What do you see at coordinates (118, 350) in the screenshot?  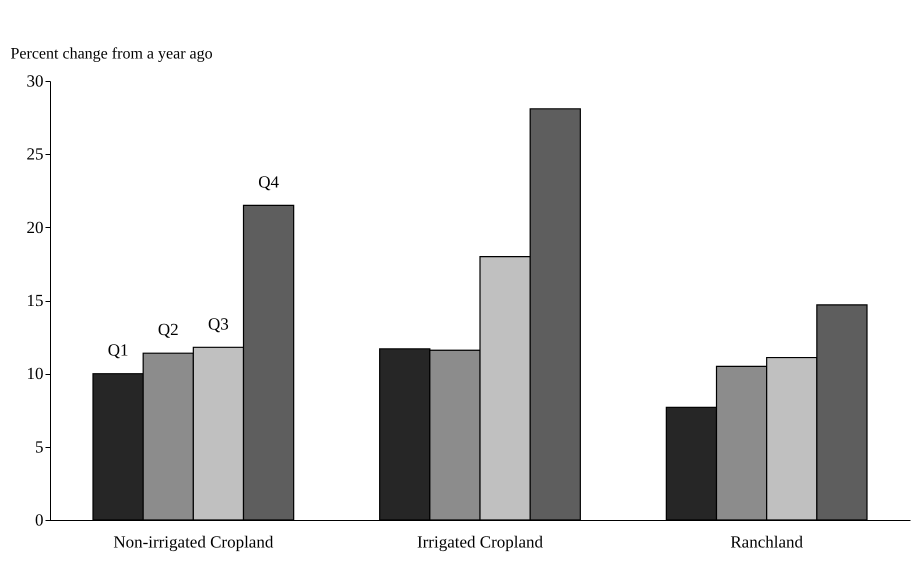 I see `series-label: Q1` at bounding box center [118, 350].